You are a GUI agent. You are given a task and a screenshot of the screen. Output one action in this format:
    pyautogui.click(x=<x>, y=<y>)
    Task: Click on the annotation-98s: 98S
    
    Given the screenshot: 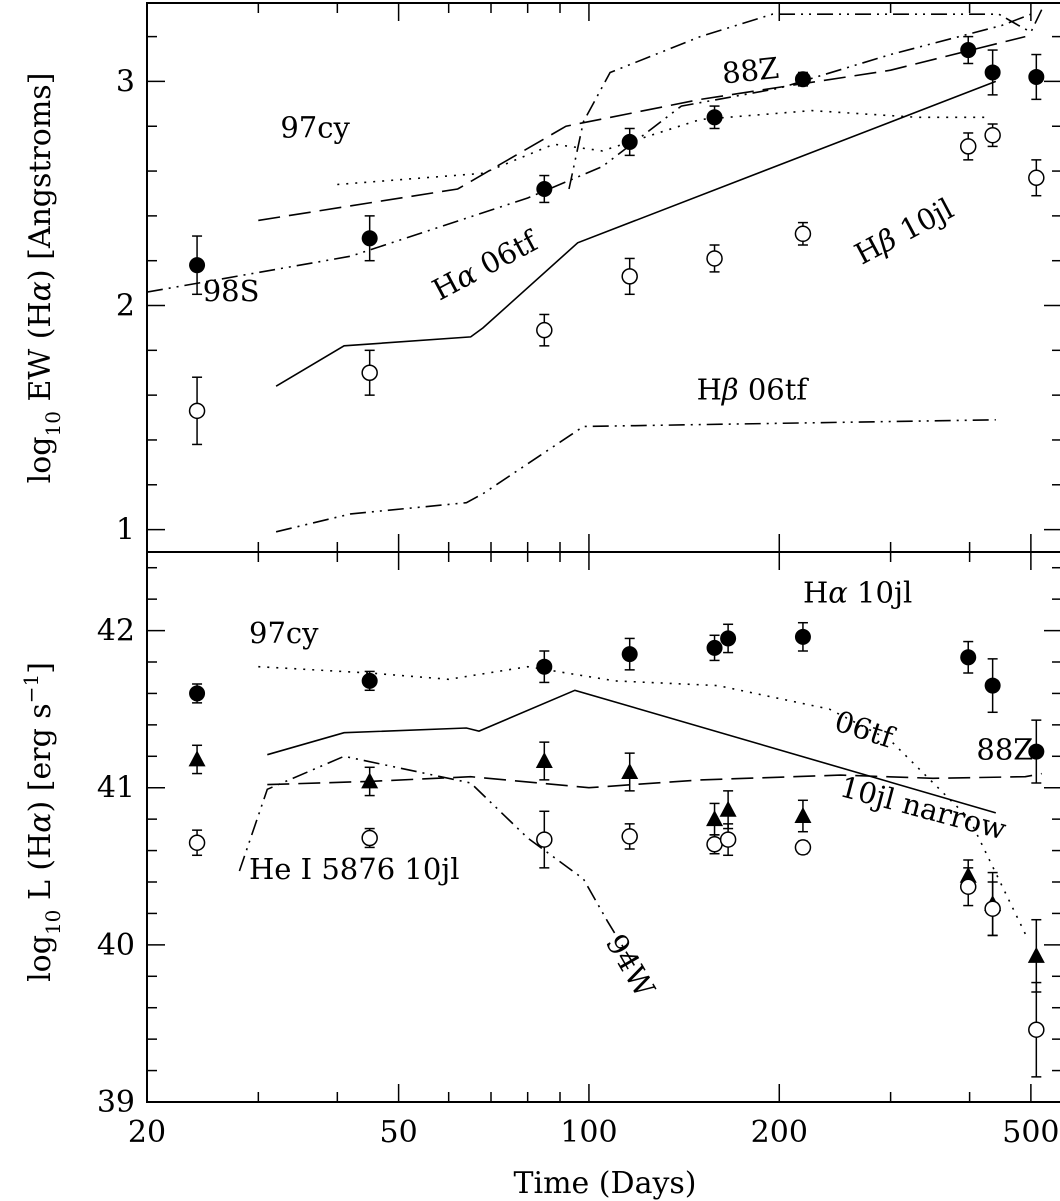 What is the action you would take?
    pyautogui.click(x=231, y=291)
    